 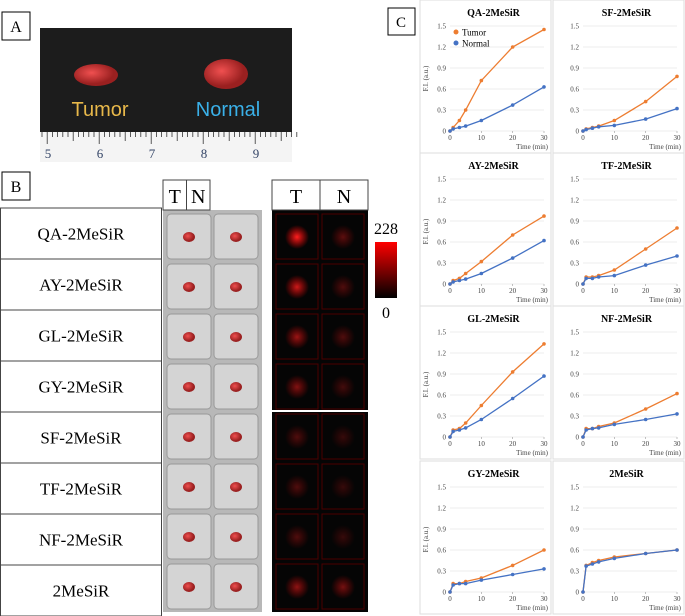 I want to click on x-tick-label: 20, so click(x=513, y=599).